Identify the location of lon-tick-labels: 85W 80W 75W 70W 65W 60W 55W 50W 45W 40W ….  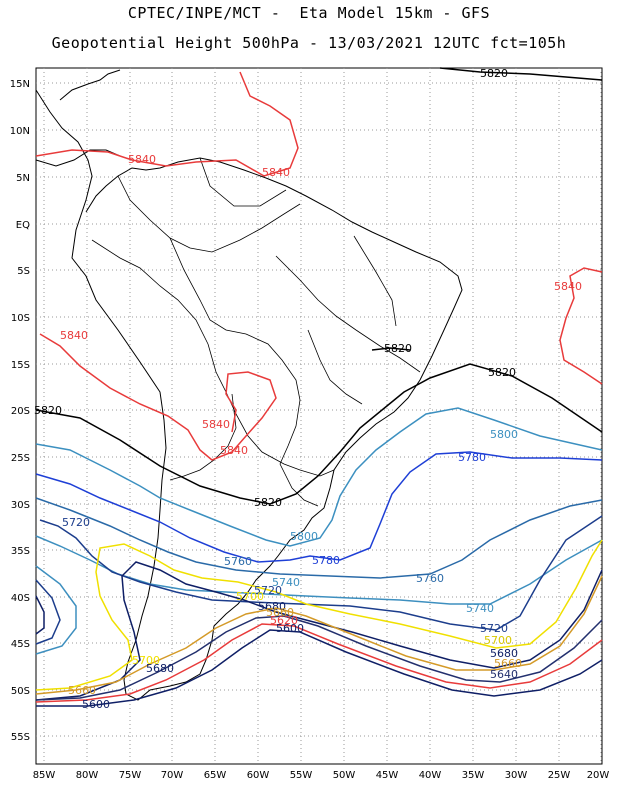
(321, 775).